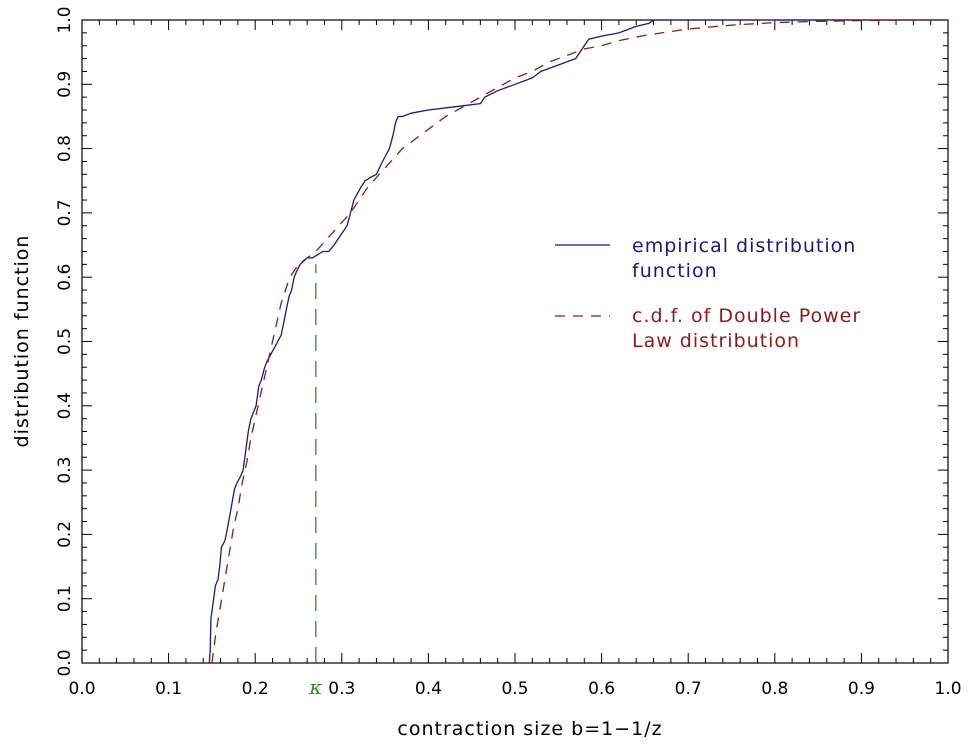  Describe the element at coordinates (716, 341) in the screenshot. I see `legend-label-double-power-law-line-2: Law distribution` at that location.